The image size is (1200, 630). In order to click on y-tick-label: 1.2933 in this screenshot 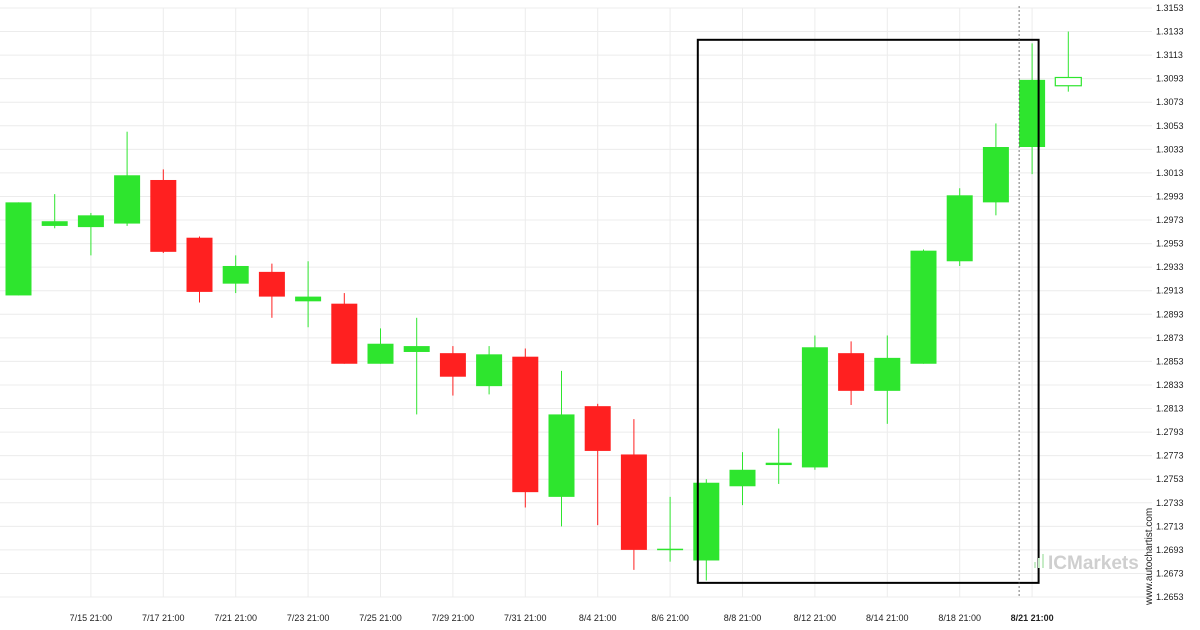, I will do `click(1170, 267)`.